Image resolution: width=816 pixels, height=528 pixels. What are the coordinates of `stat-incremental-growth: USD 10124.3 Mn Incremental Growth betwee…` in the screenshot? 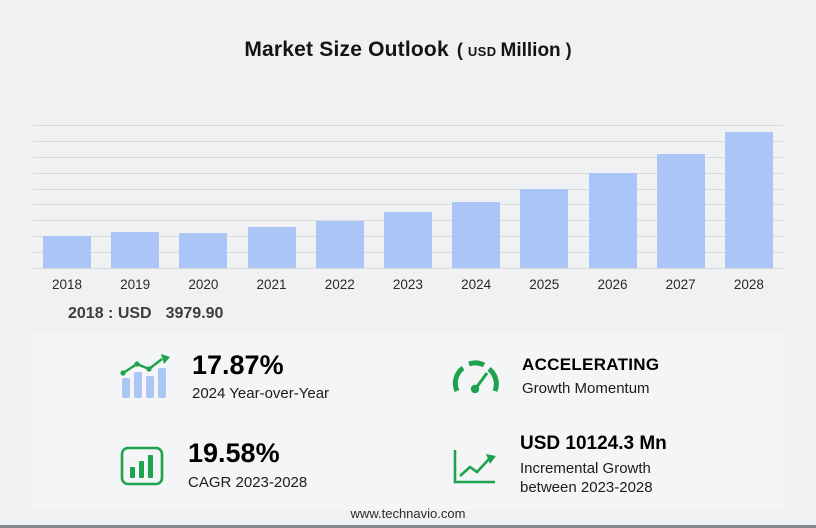 It's located at (595, 466).